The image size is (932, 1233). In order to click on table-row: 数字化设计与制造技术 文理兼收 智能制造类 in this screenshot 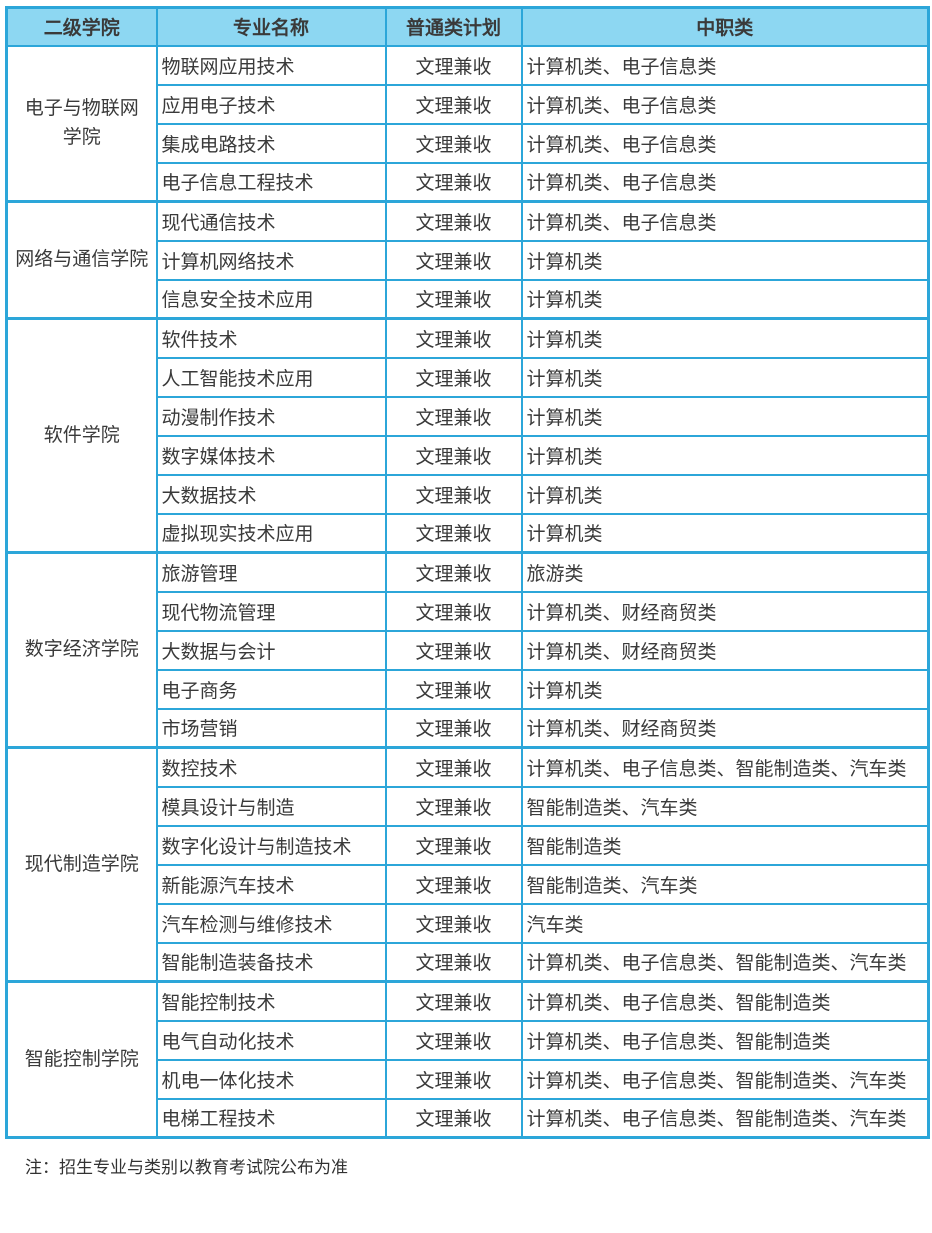, I will do `click(468, 845)`.